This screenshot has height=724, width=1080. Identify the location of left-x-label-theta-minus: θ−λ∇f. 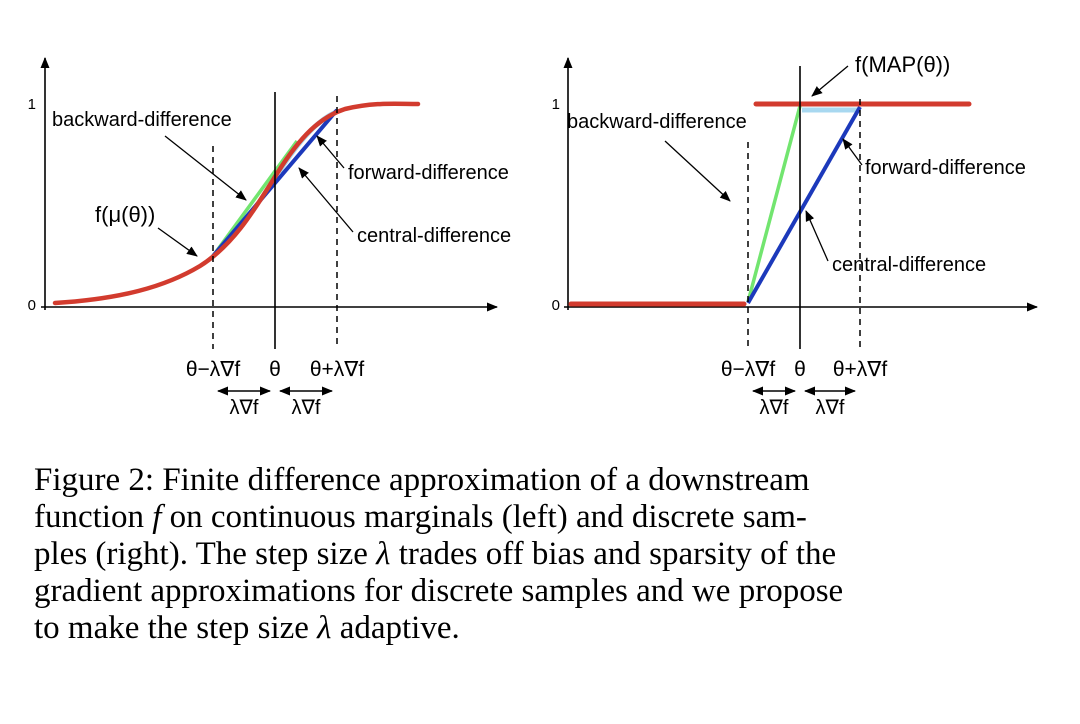
(213, 369).